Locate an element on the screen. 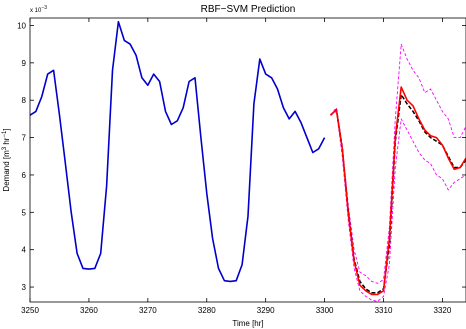  y-tick-label: 8 is located at coordinates (24, 100).